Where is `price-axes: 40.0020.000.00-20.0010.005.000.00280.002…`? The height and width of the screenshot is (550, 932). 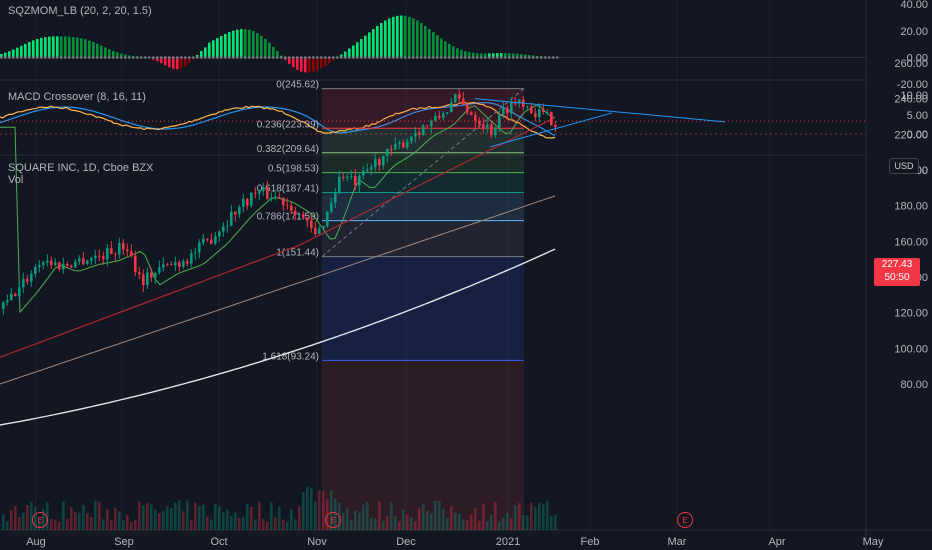
price-axes: 40.0020.000.00-20.0010.005.000.00280.002… is located at coordinates (911, 195).